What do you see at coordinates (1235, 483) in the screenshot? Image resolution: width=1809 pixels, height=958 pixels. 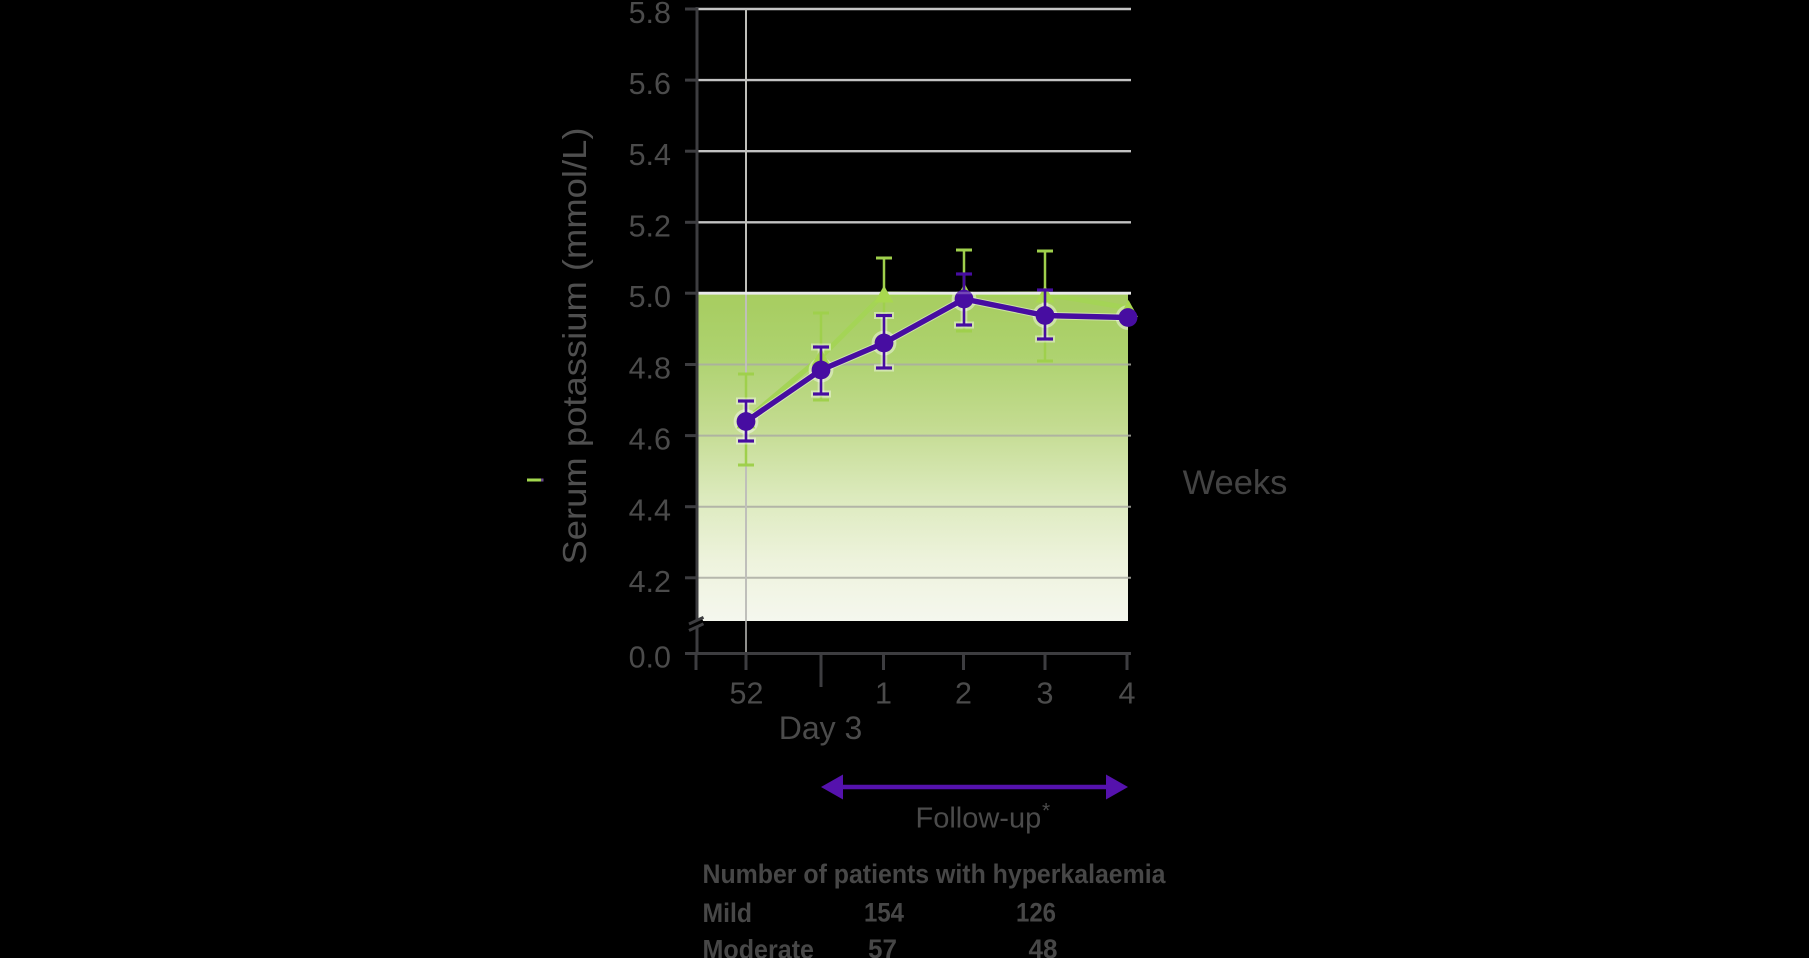 I see `svg-text: Weeks` at bounding box center [1235, 483].